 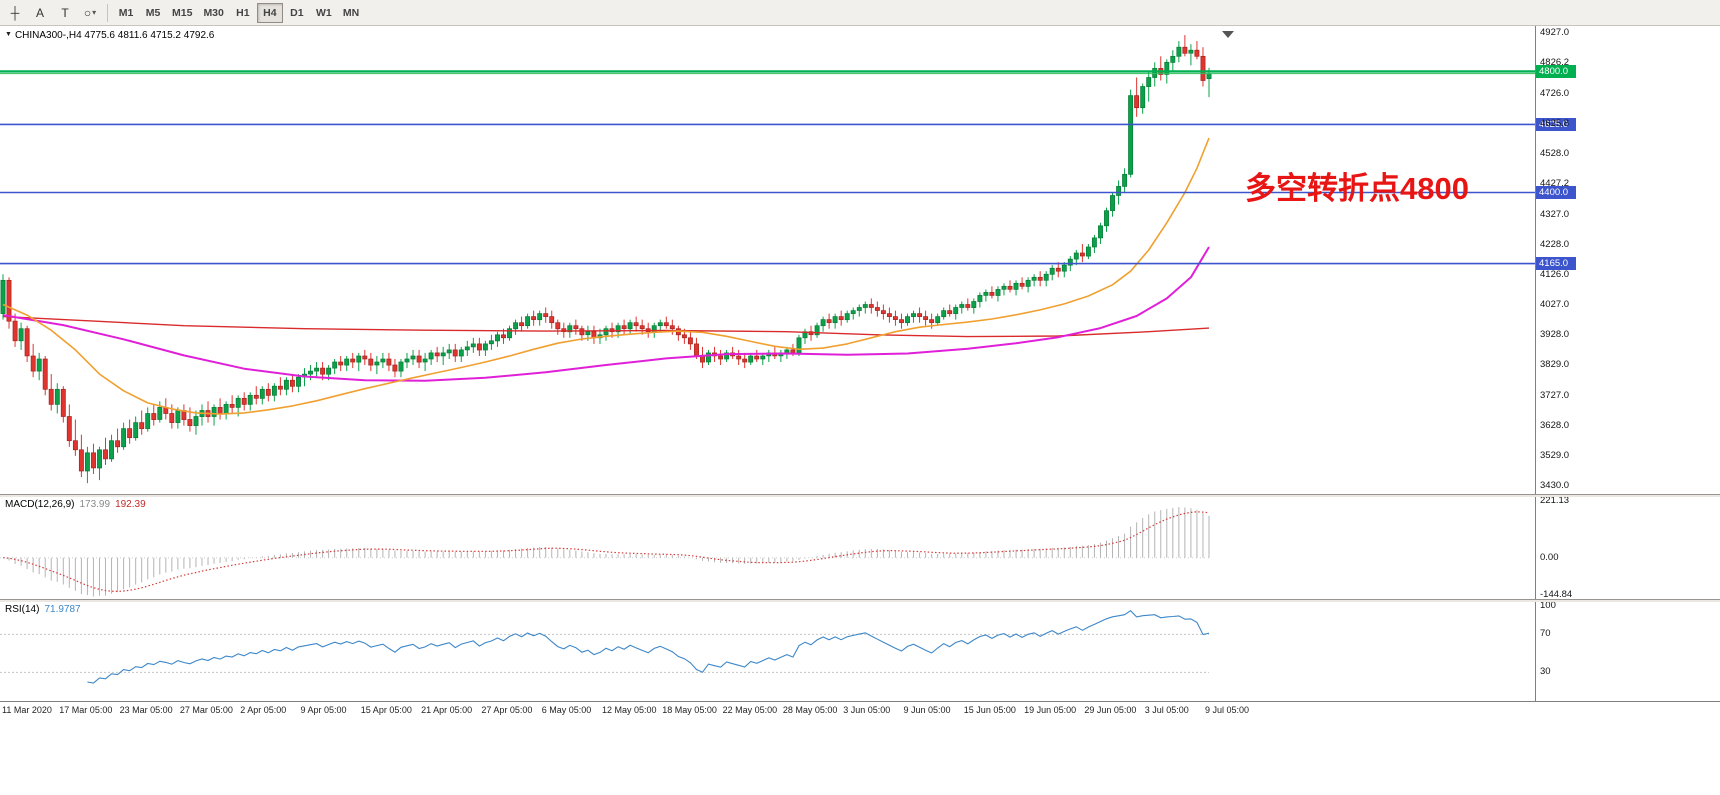 I want to click on timeframe-button-m15: M15, so click(x=182, y=13).